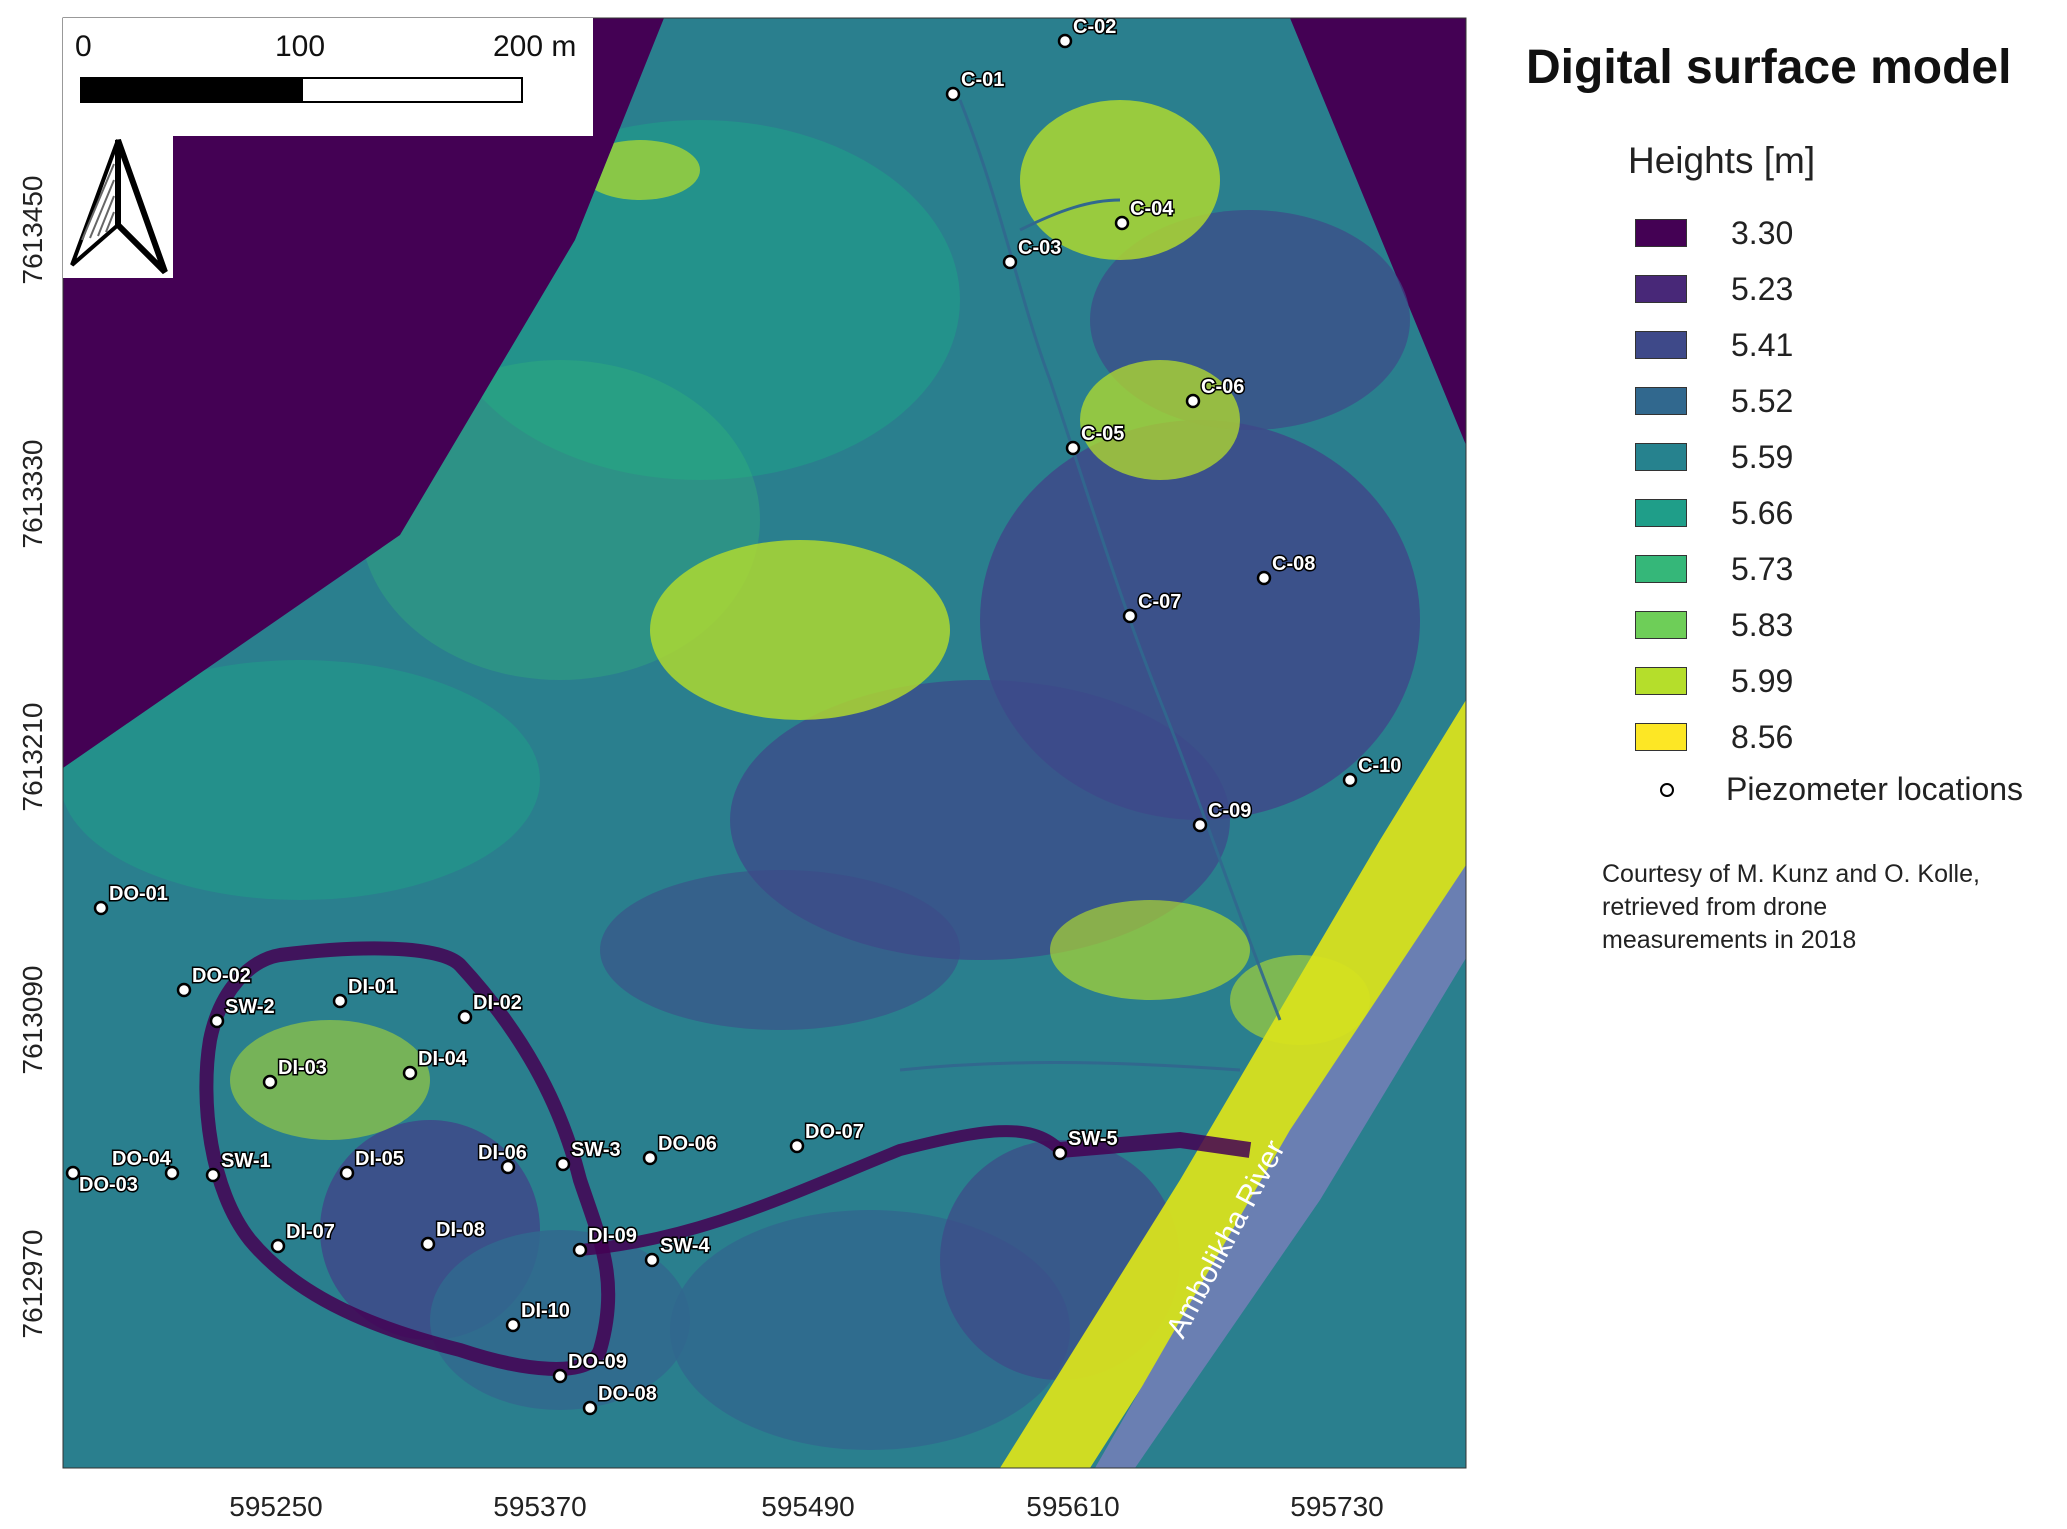 This screenshot has height=1529, width=2067. Describe the element at coordinates (1336, 1506) in the screenshot. I see `x-tick-label: 595730` at that location.